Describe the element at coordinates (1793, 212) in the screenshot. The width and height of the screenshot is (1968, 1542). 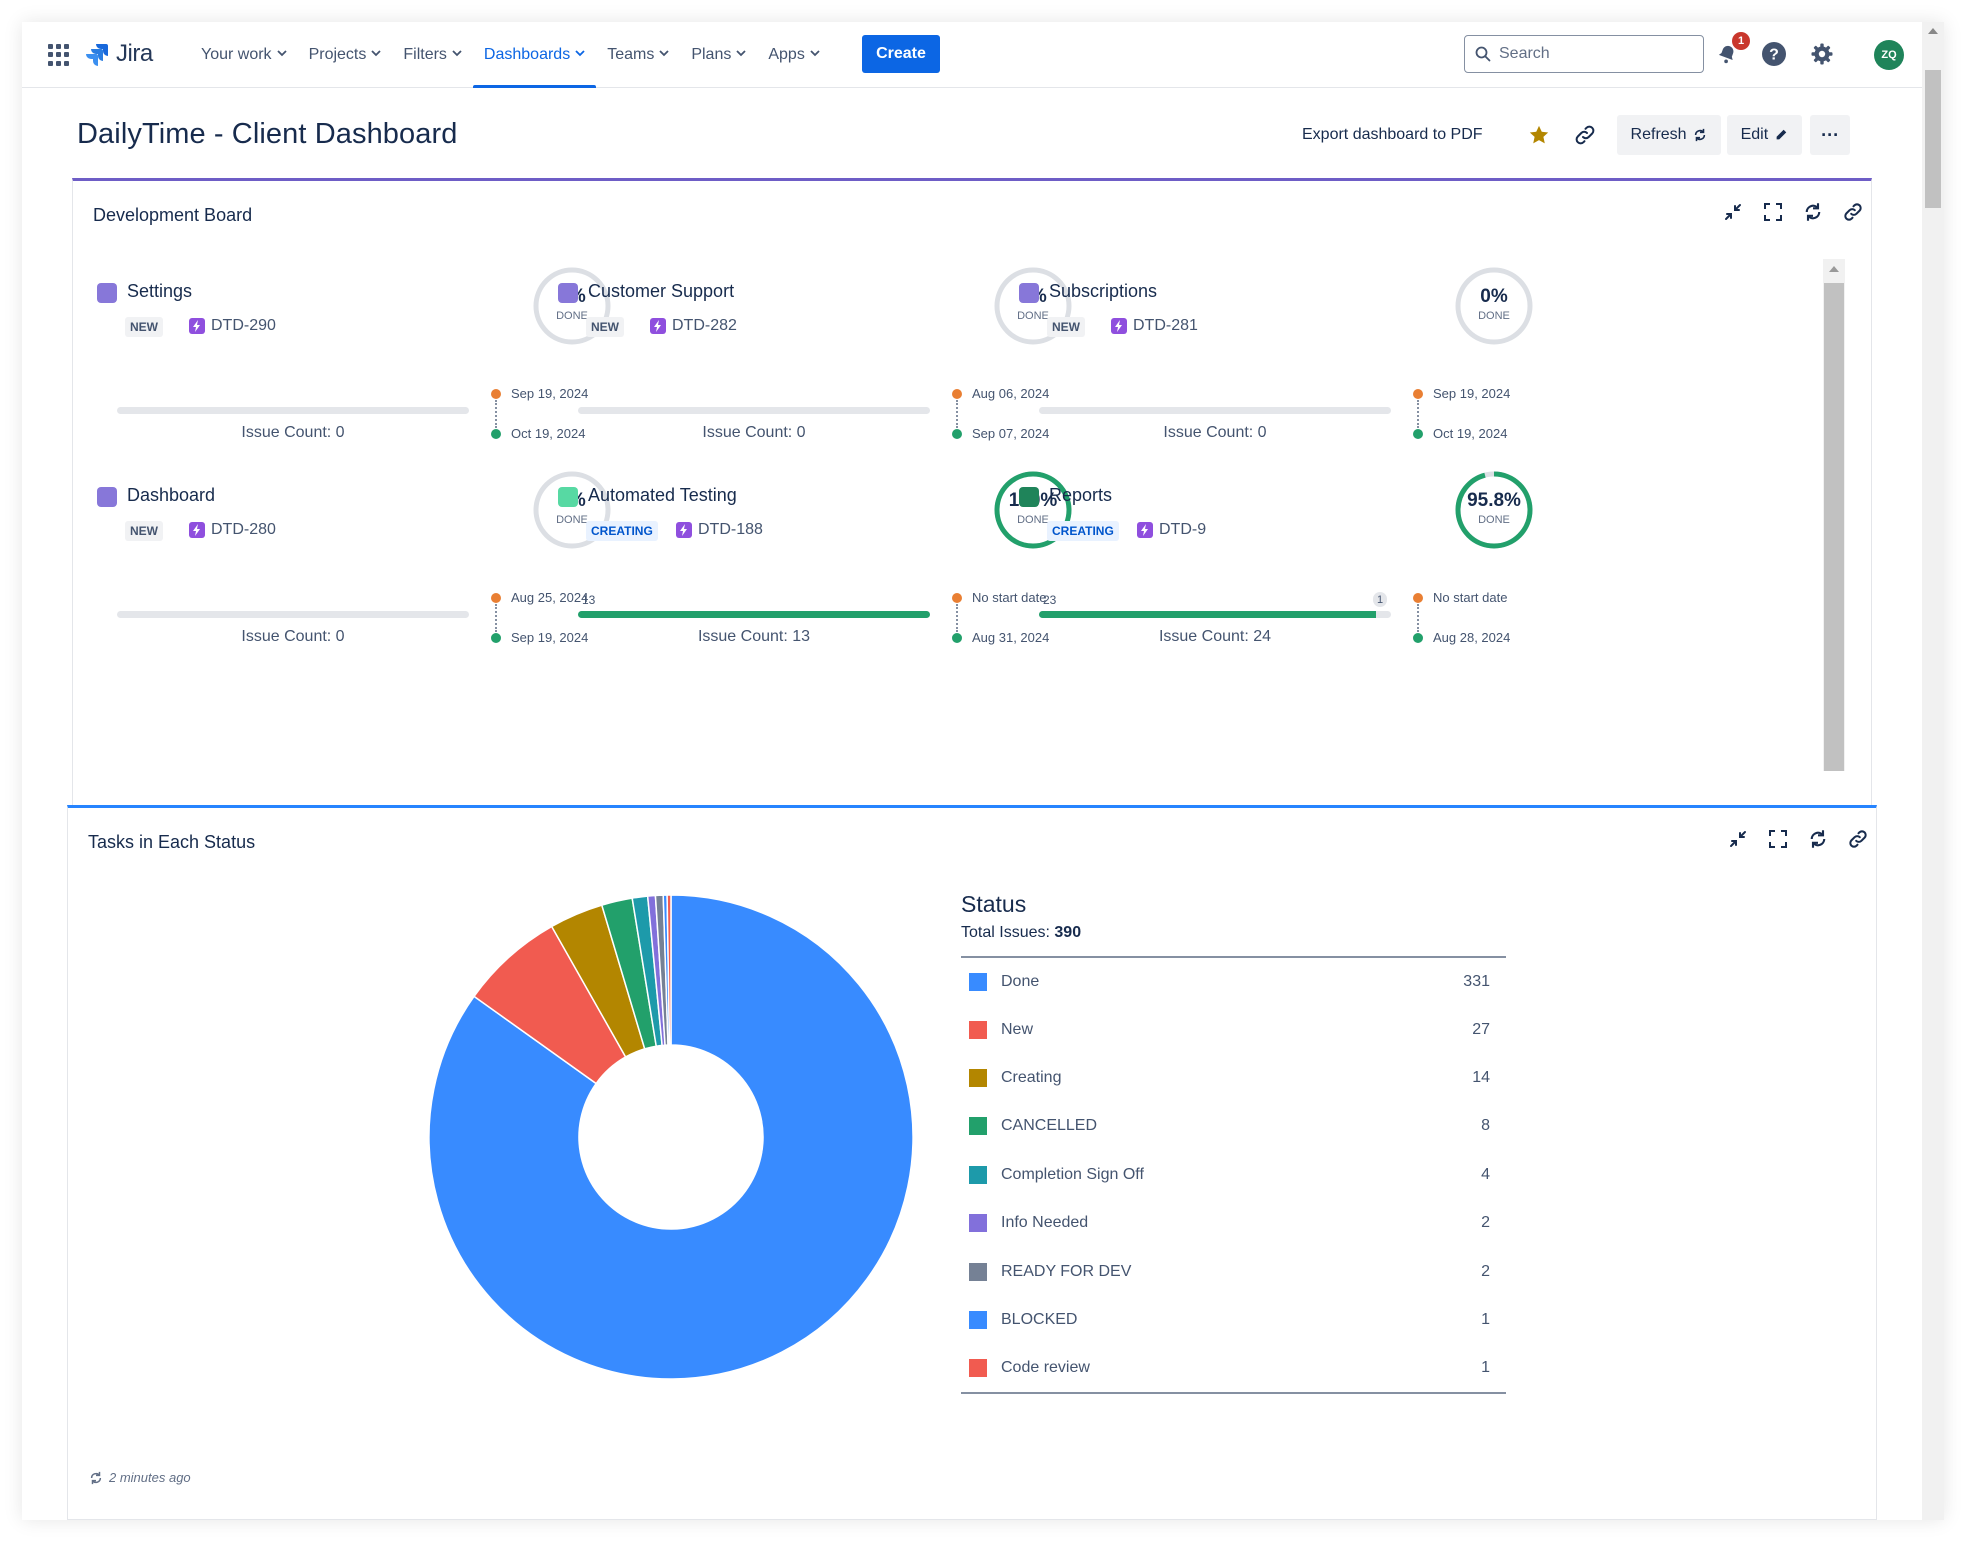
I see `gadget-toolbar` at that location.